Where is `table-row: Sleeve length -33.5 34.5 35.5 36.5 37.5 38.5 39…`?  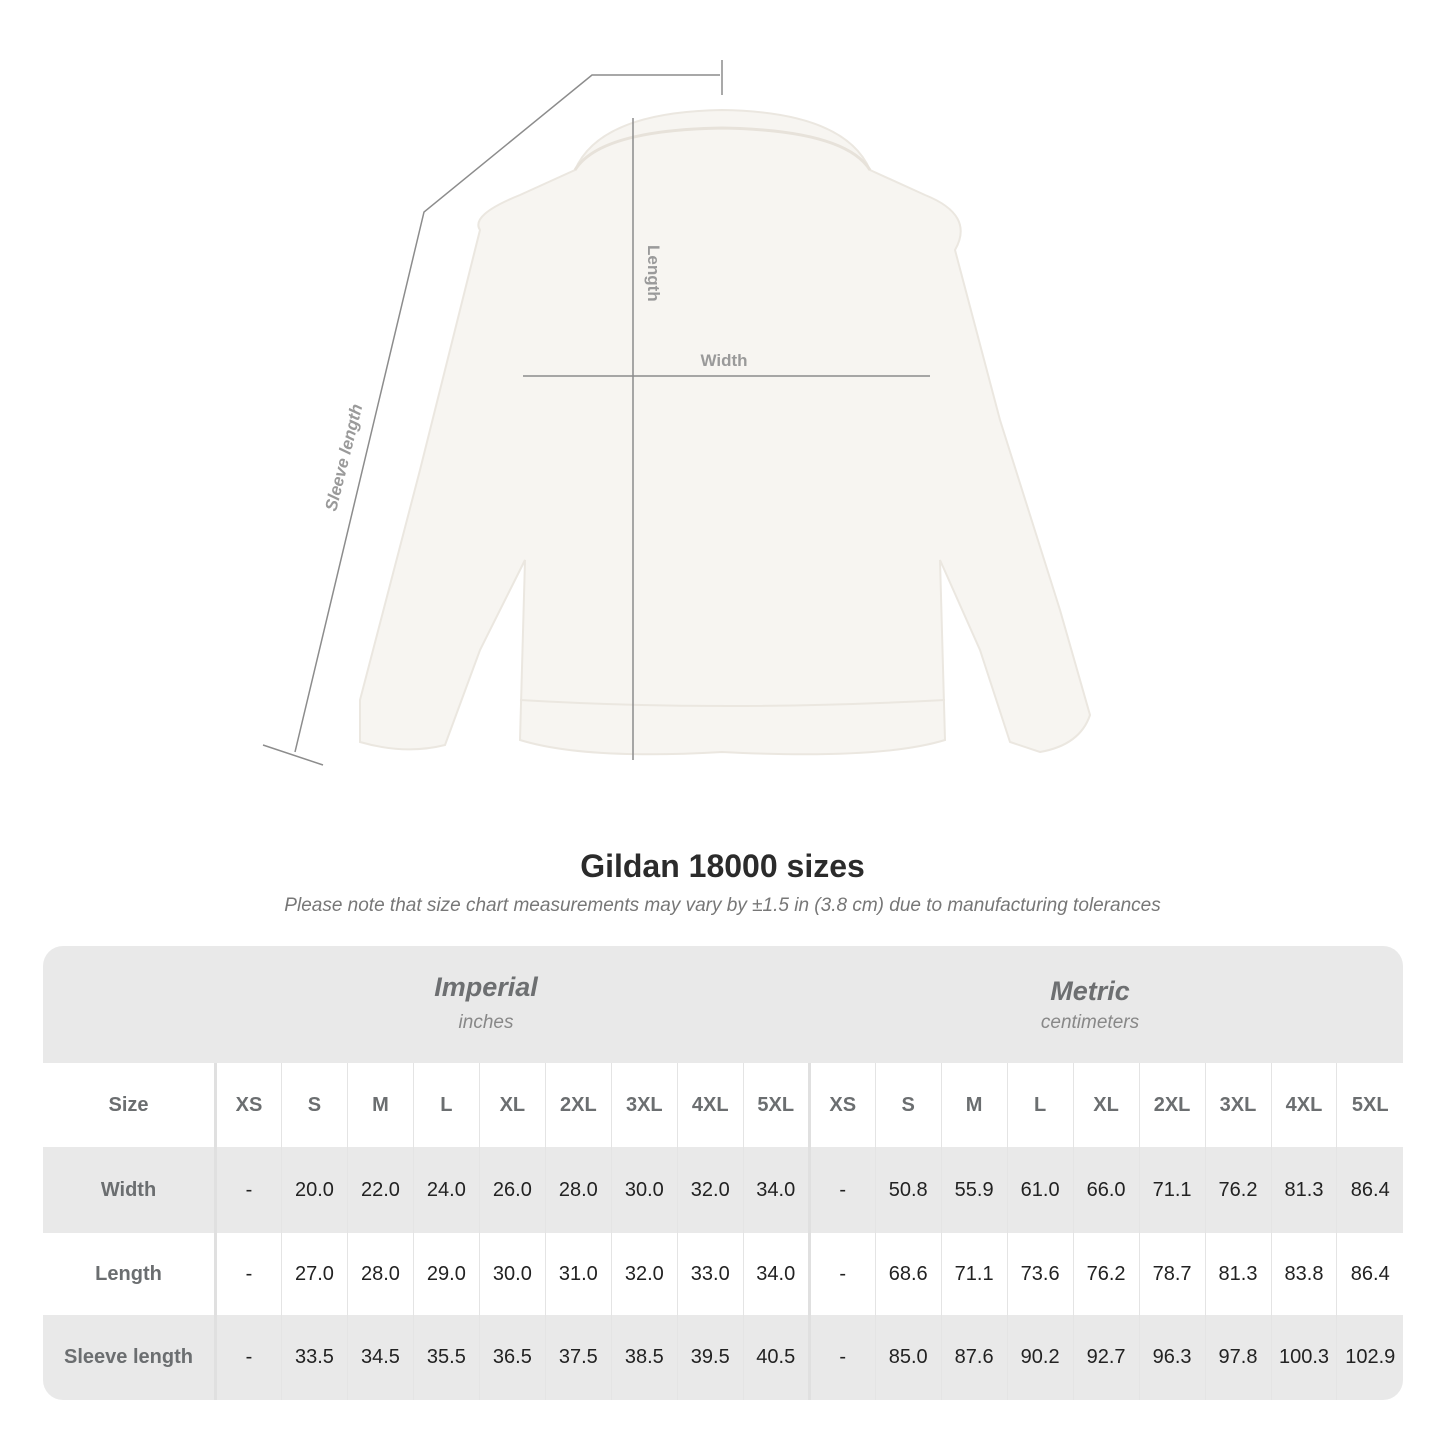
table-row: Sleeve length -33.5 34.5 35.5 36.5 37.5 38.5 39… is located at coordinates (723, 1357).